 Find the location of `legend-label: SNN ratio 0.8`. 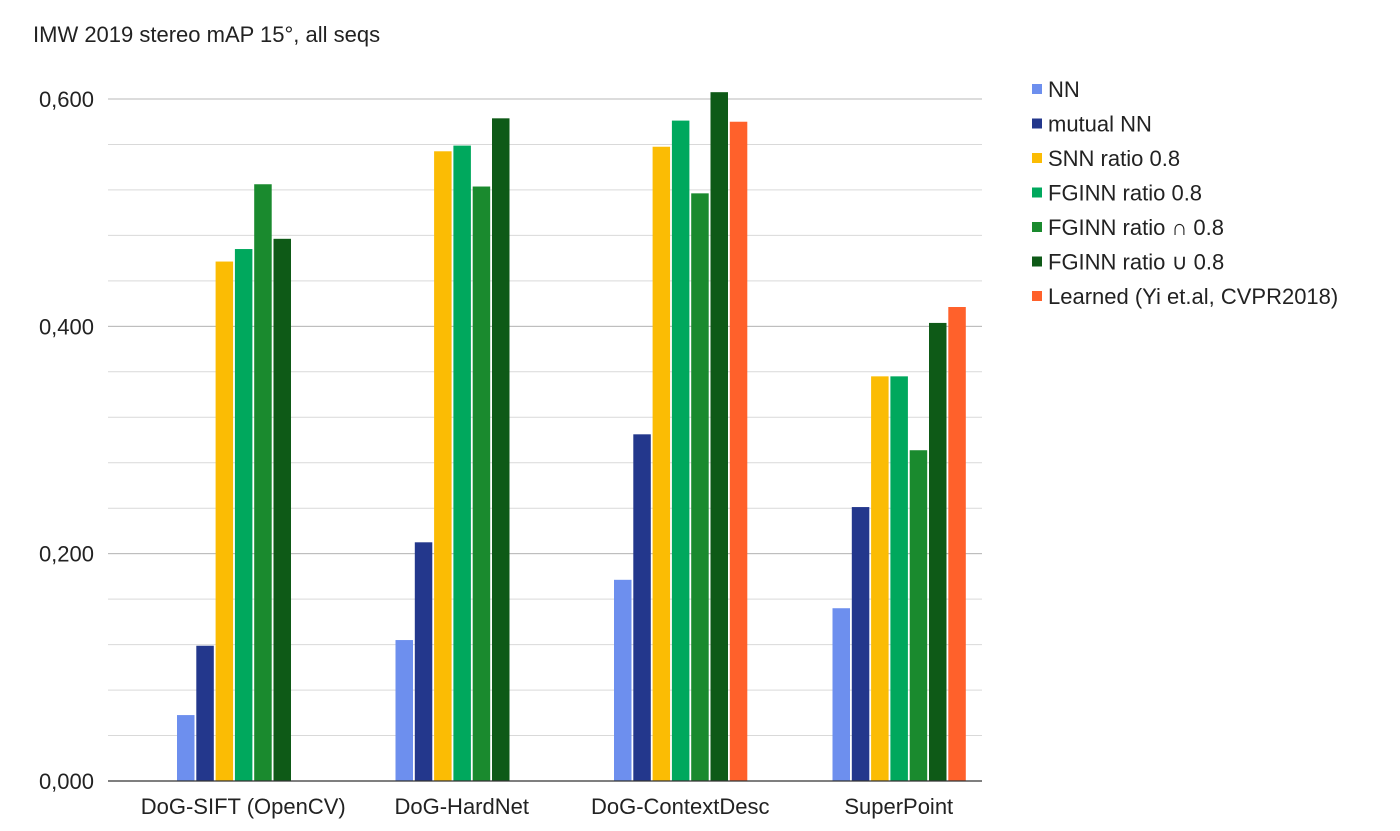

legend-label: SNN ratio 0.8 is located at coordinates (1114, 158).